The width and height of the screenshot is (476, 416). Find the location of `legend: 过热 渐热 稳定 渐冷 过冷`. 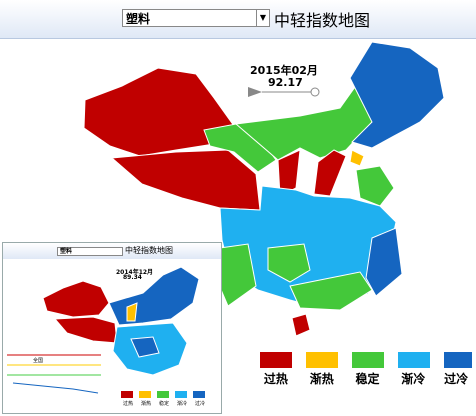

legend: 过热 渐热 稳定 渐冷 过冷 is located at coordinates (368, 378).